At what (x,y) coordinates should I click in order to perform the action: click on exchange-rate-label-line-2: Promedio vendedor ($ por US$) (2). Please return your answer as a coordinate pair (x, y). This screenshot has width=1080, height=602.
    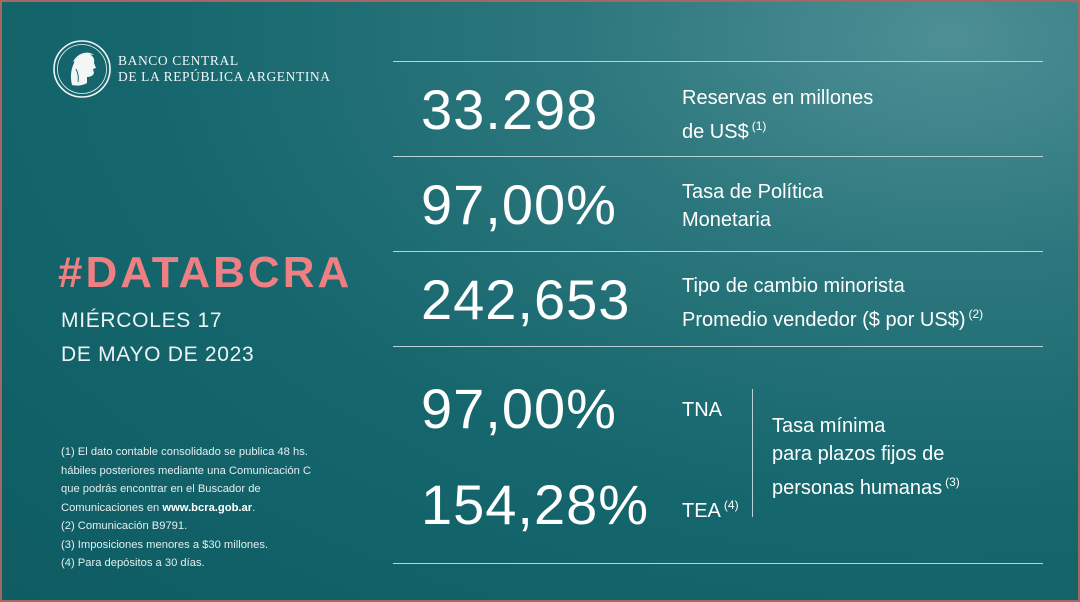
    Looking at the image, I should click on (832, 317).